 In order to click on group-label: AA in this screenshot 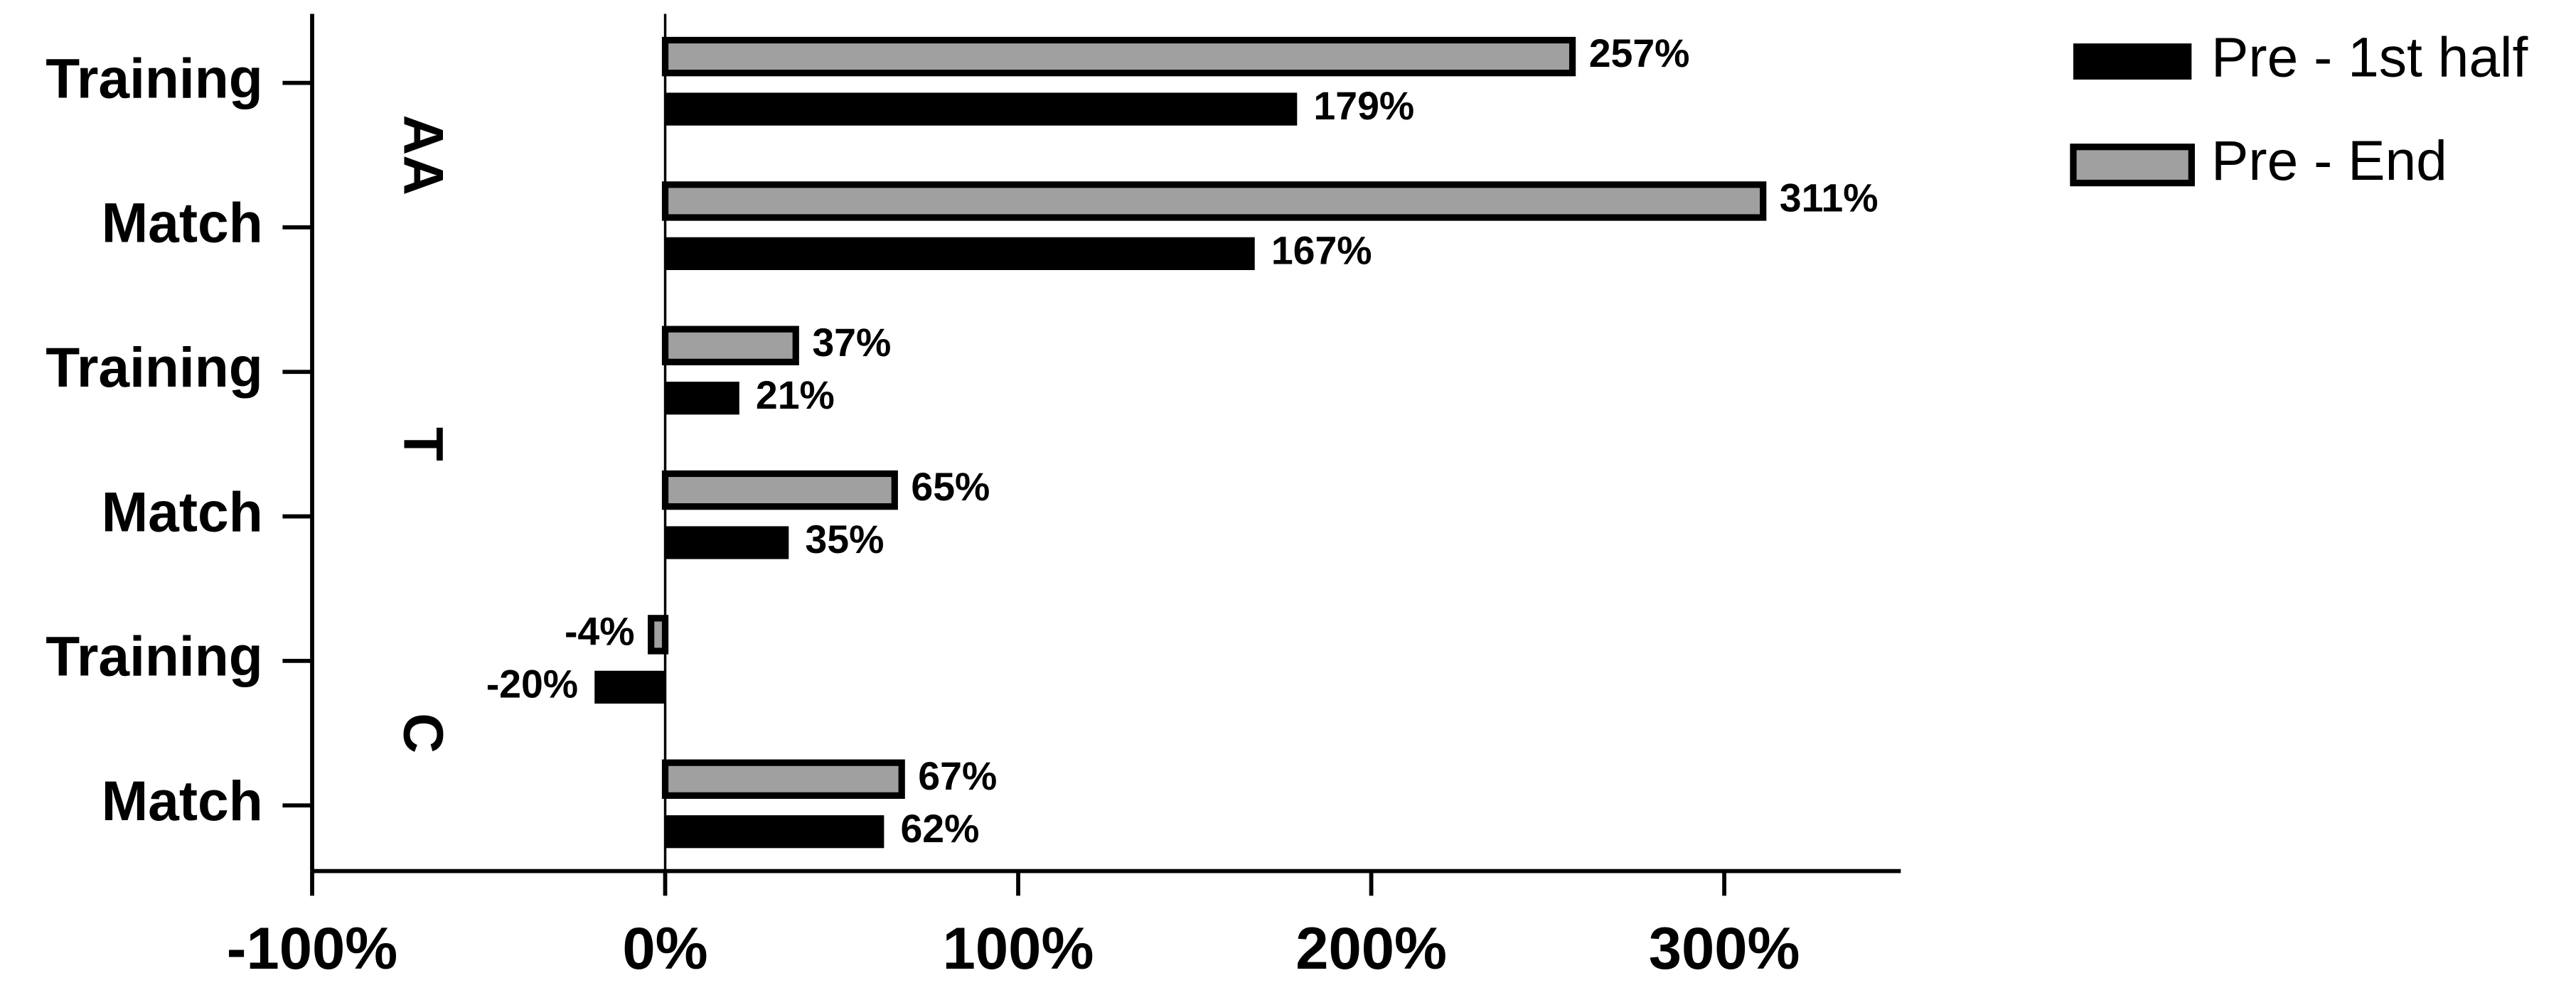, I will do `click(423, 155)`.